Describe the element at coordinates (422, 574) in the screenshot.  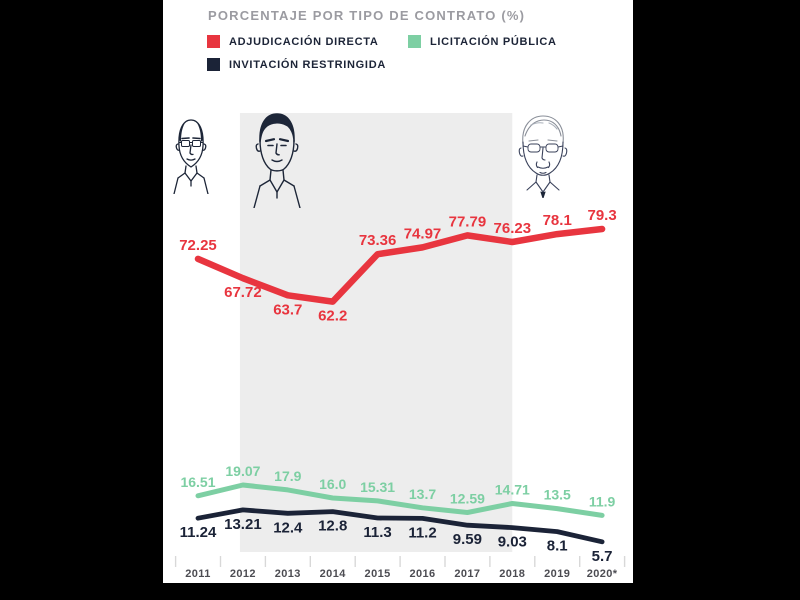
I see `x-axis-label: 2016` at that location.